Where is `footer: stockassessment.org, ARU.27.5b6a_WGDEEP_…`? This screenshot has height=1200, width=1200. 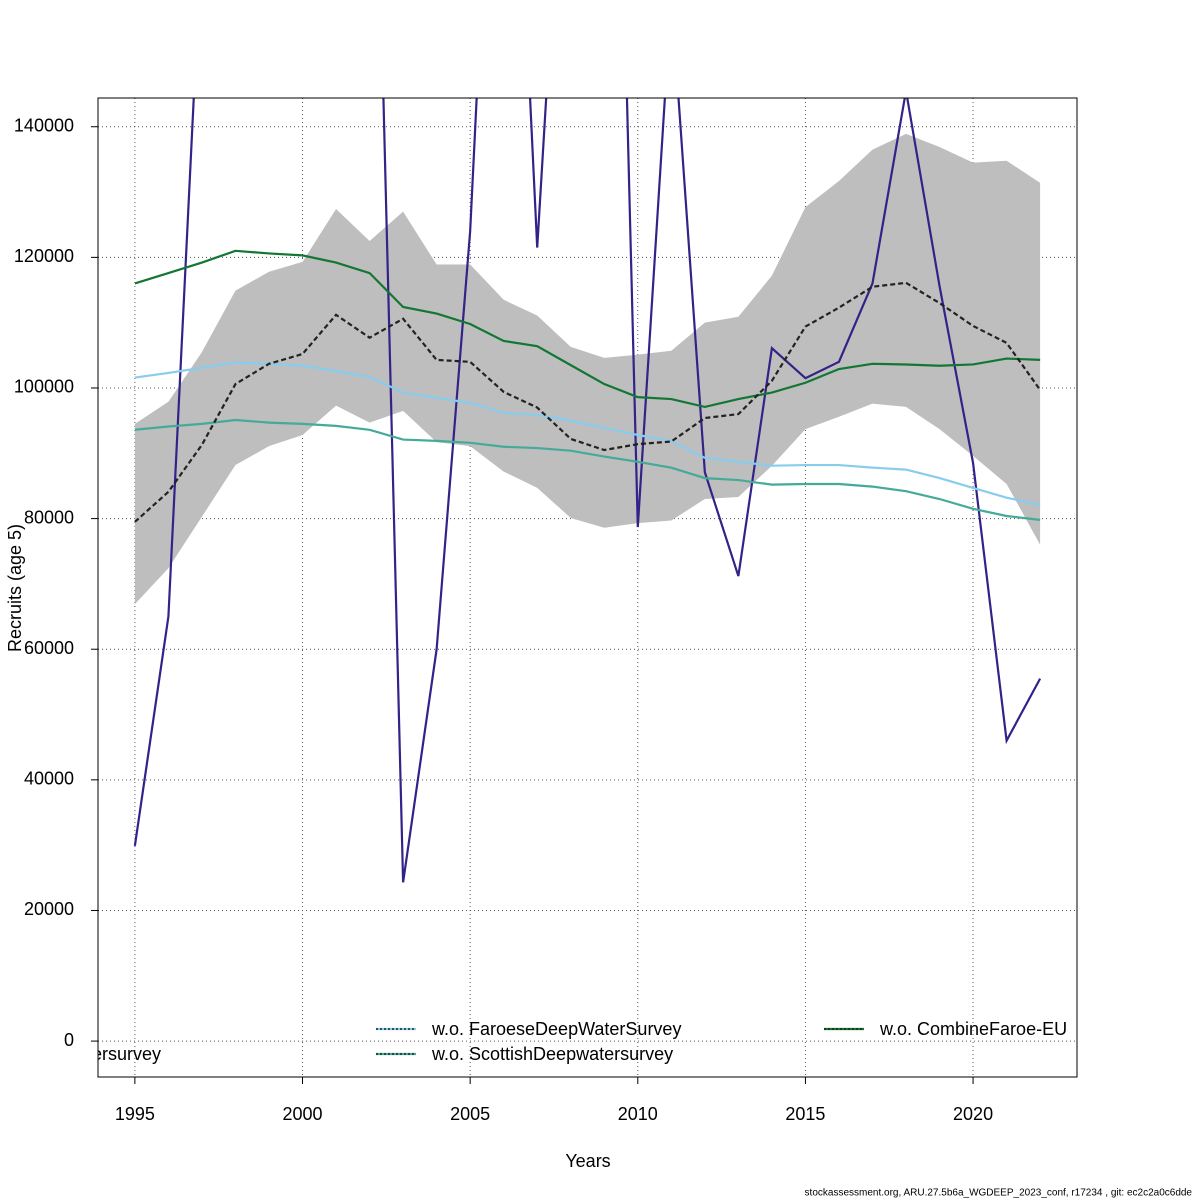
footer: stockassessment.org, ARU.27.5b6a_WGDEEP_… is located at coordinates (999, 1193).